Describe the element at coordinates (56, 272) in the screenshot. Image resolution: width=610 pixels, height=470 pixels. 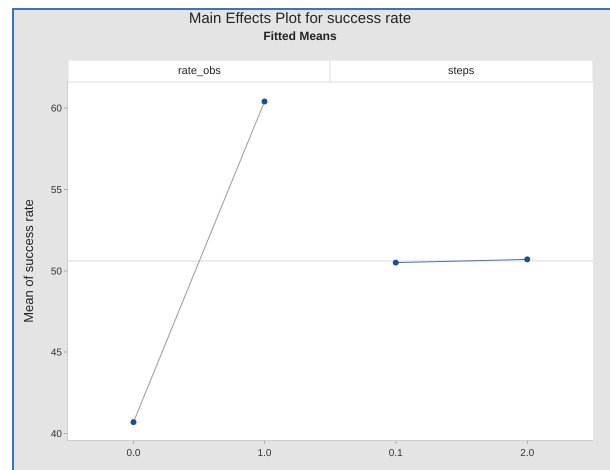
I see `y-tick-label: 50` at that location.